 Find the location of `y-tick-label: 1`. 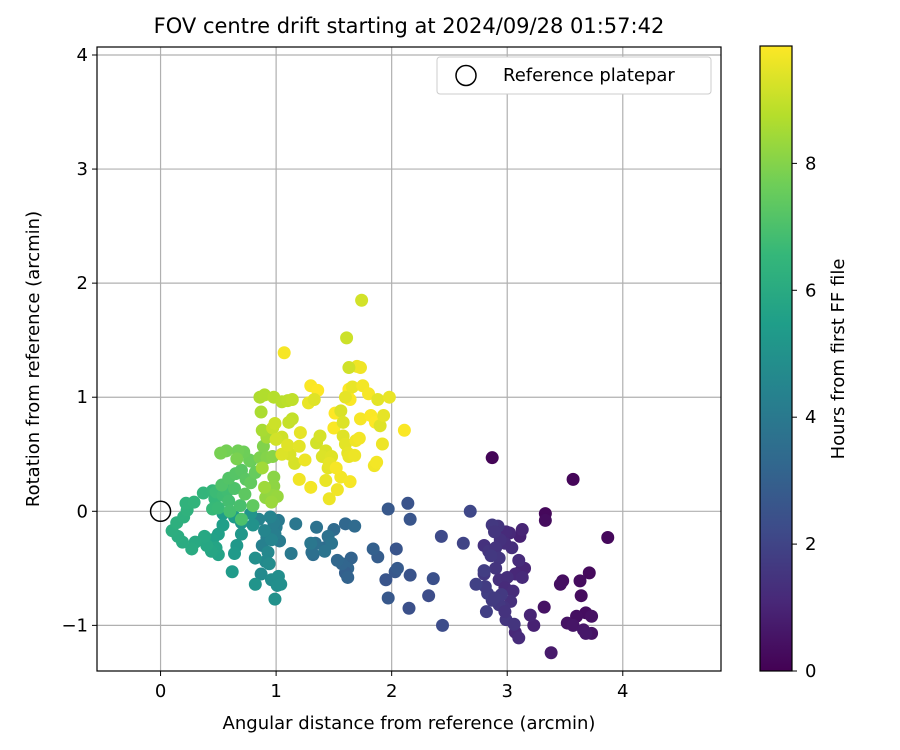

y-tick-label: 1 is located at coordinates (82, 397).